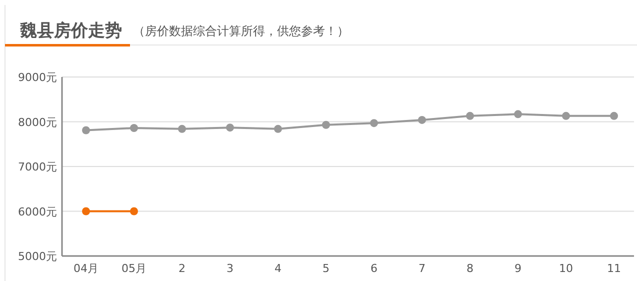 Image resolution: width=637 pixels, height=281 pixels. Describe the element at coordinates (37, 256) in the screenshot. I see `y-tick-label: 5000元` at that location.